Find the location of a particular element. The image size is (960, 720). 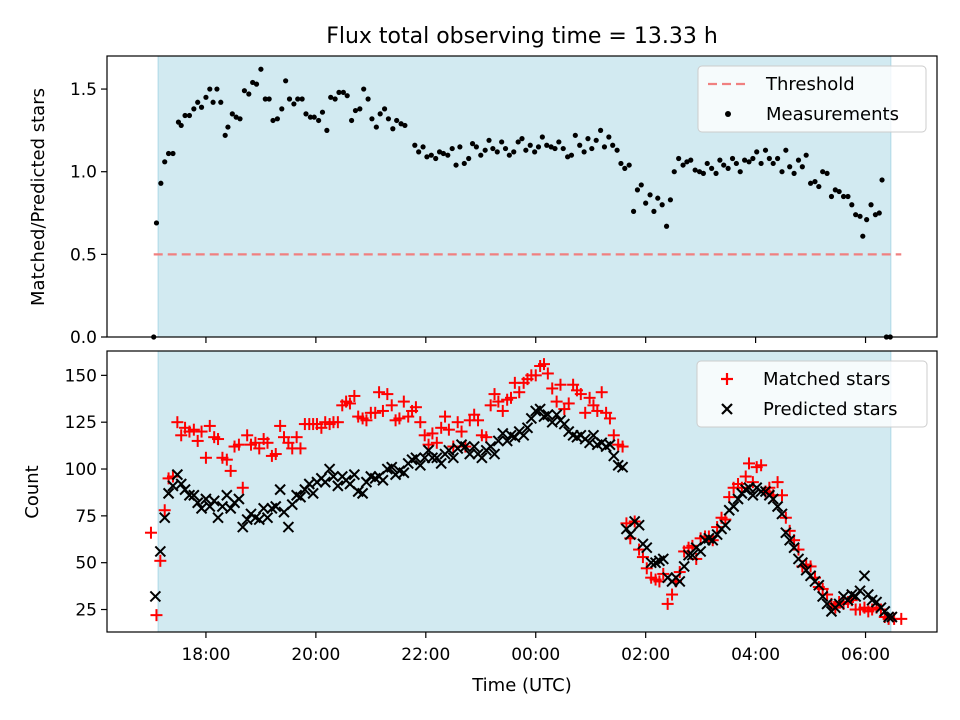

legend-threshold-label: Threshold is located at coordinates (810, 84).